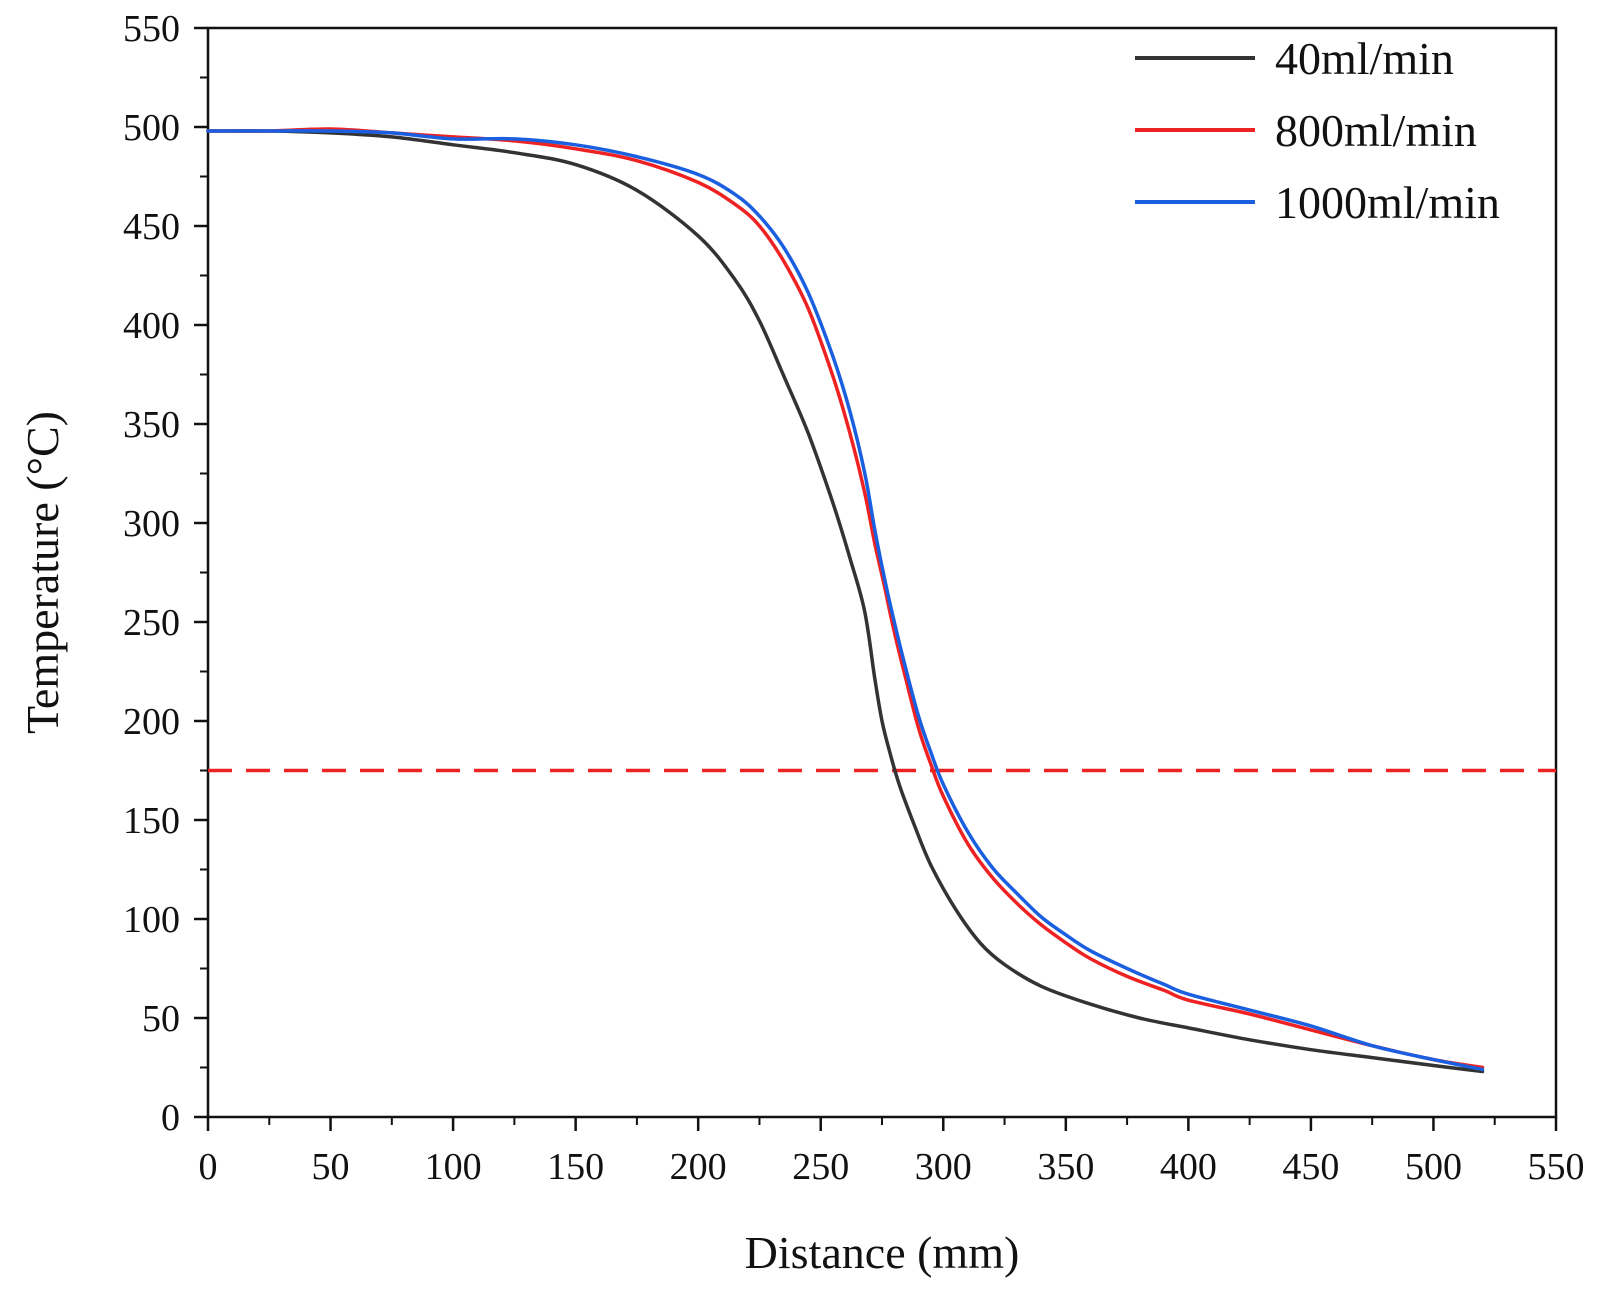  Describe the element at coordinates (151, 227) in the screenshot. I see `y-tick-label: 450` at that location.